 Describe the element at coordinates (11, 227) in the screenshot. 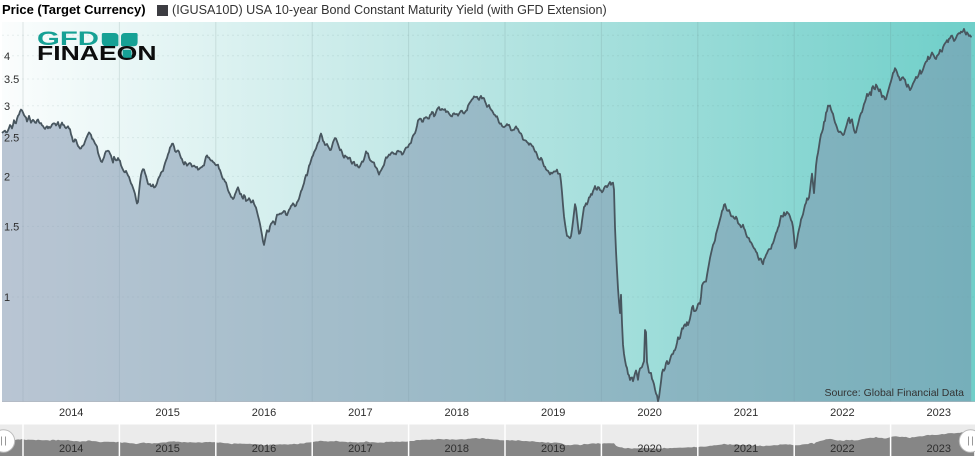

I see `svg-text: 1.5` at that location.